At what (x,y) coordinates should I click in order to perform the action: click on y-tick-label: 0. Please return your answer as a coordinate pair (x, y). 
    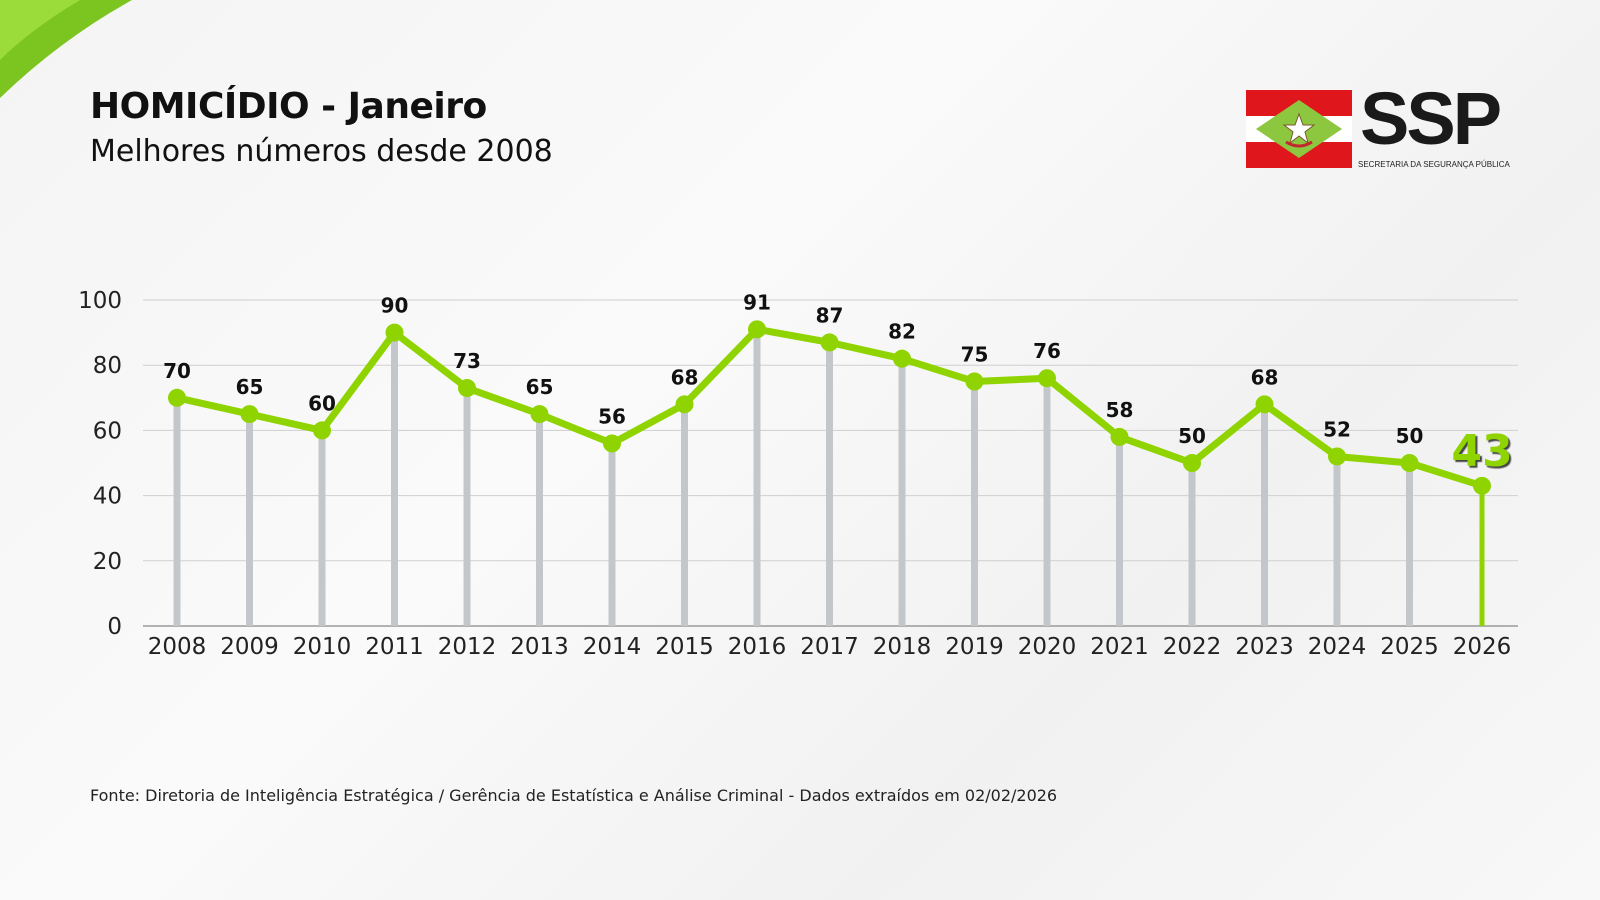
    Looking at the image, I should click on (114, 627).